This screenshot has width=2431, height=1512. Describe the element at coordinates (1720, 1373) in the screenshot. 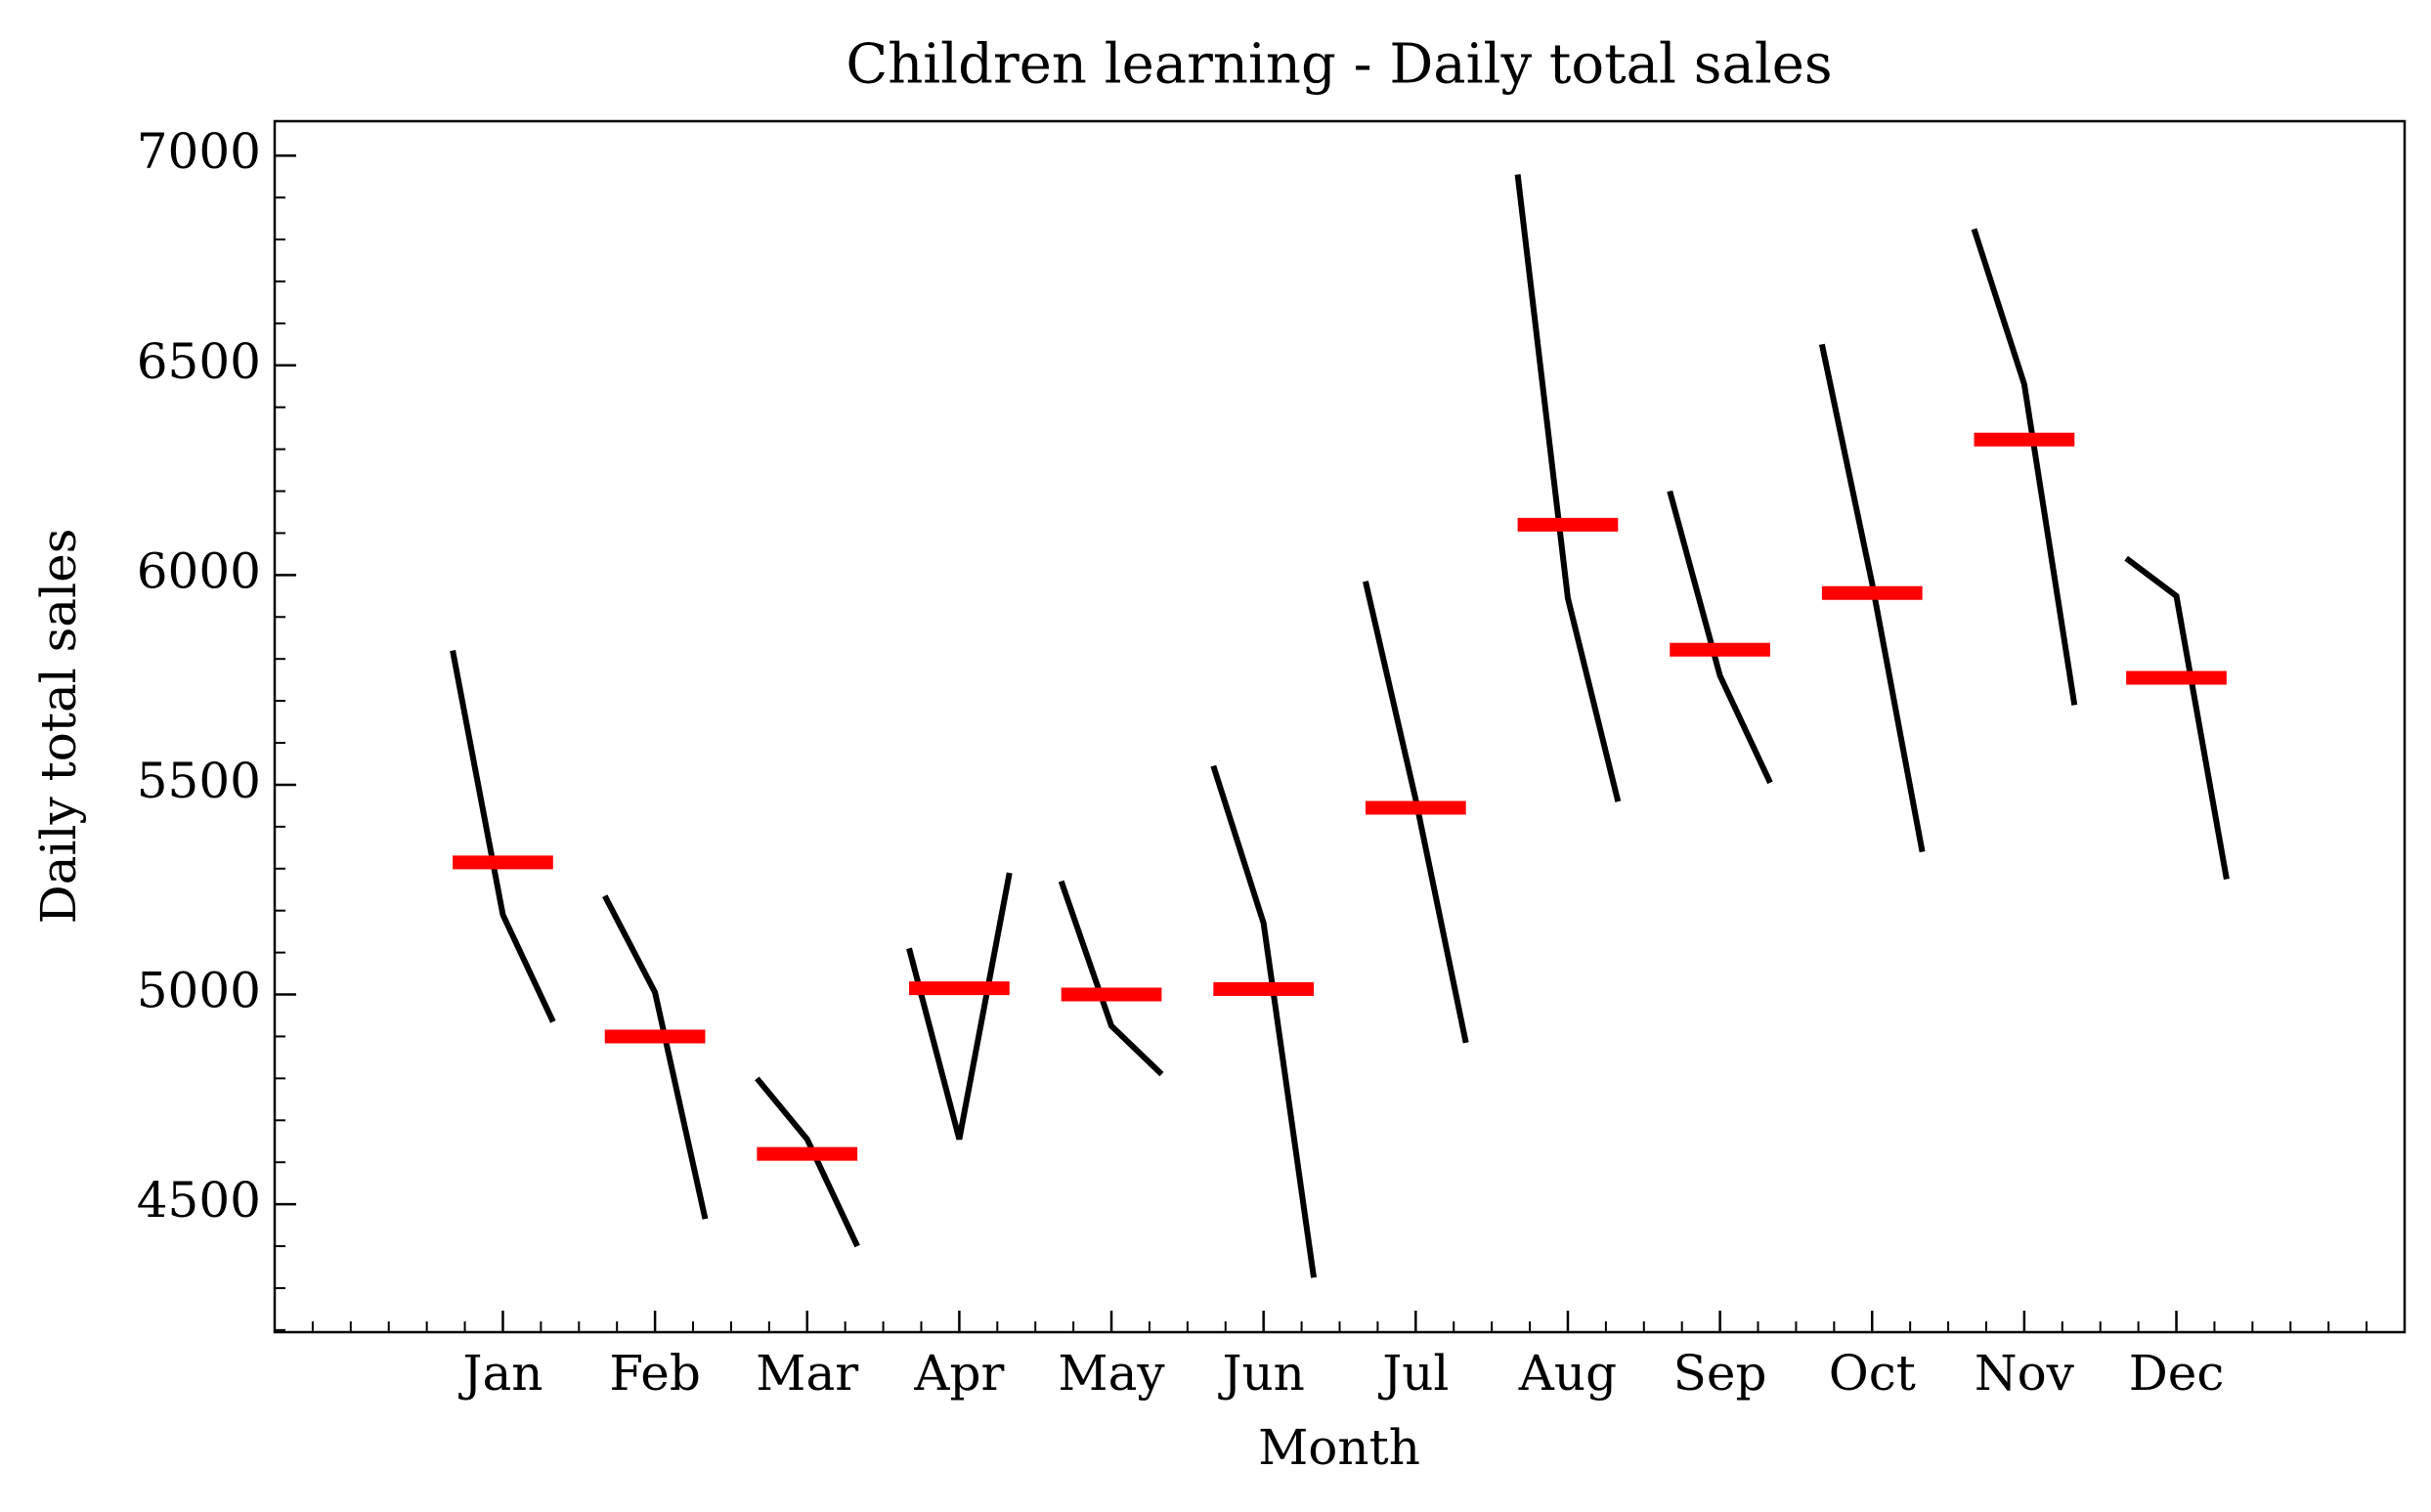

I see `x-tick-label: Sep` at that location.